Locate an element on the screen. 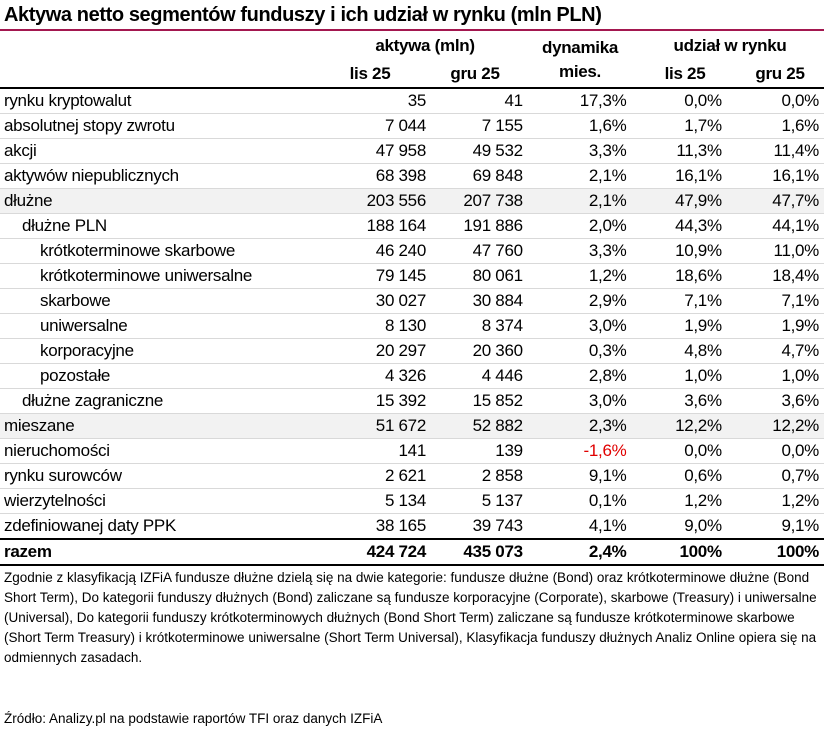  share-gru-cell: 18,4% is located at coordinates (772, 276).